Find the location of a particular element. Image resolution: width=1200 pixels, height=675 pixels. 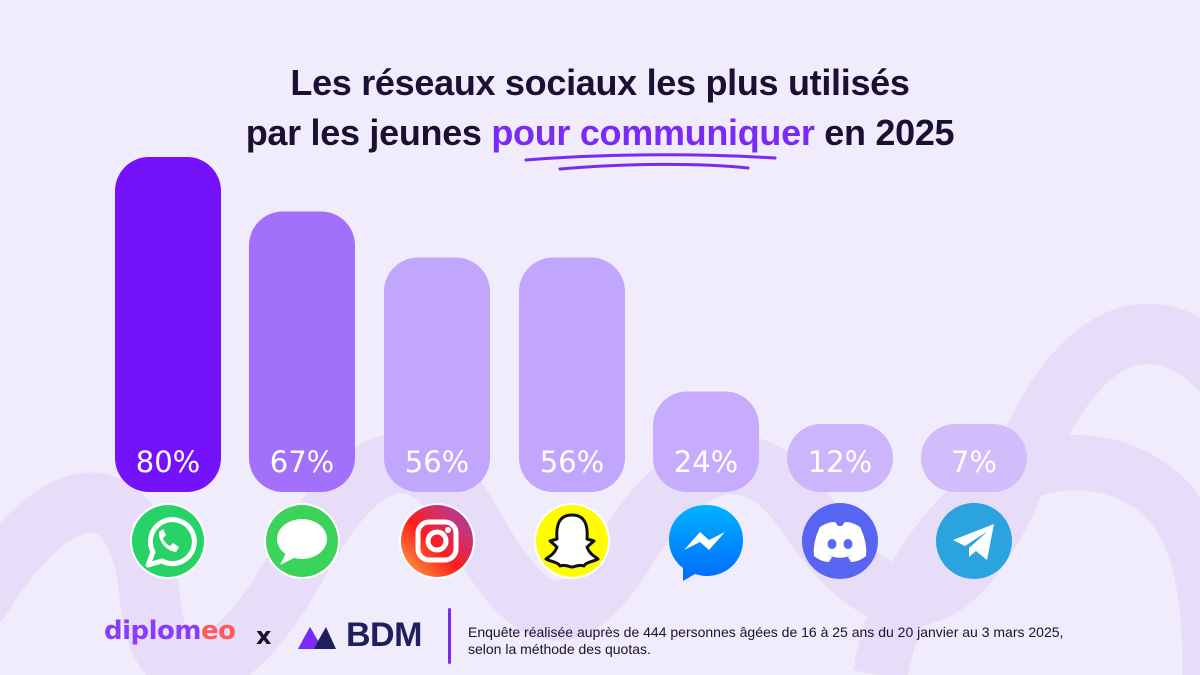

bdm-logo: BDM is located at coordinates (359, 635).